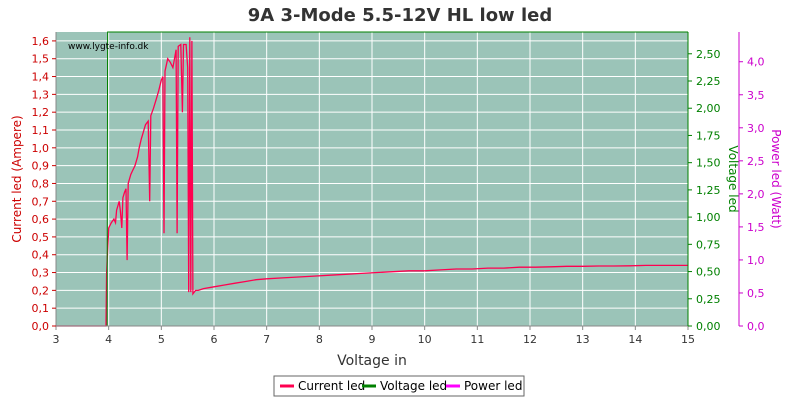  I want to click on x-tick-label: 5, so click(161, 339).